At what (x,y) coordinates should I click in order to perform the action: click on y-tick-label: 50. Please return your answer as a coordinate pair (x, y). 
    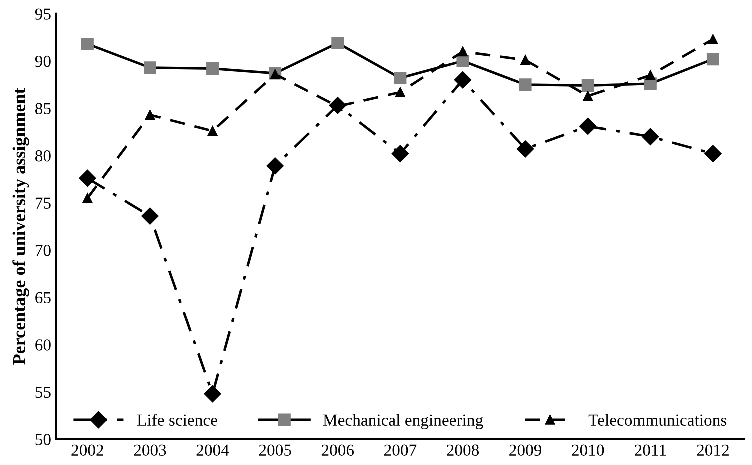
    Looking at the image, I should click on (43, 440).